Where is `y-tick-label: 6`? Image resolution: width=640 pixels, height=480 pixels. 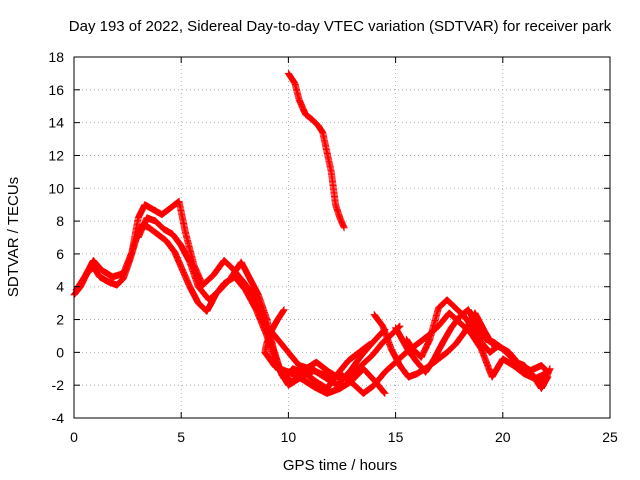
y-tick-label: 6 is located at coordinates (60, 254).